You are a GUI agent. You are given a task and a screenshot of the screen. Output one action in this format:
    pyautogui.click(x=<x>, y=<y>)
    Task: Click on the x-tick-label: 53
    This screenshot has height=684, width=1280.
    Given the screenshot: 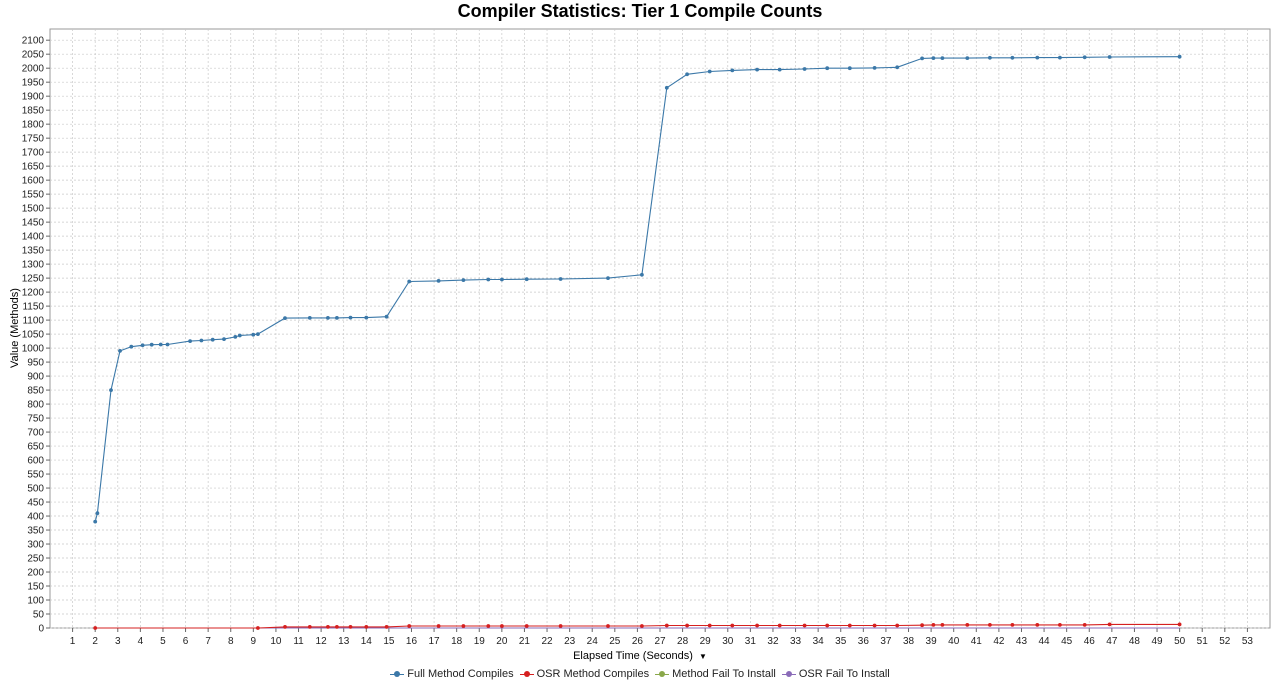 What is the action you would take?
    pyautogui.click(x=1248, y=641)
    